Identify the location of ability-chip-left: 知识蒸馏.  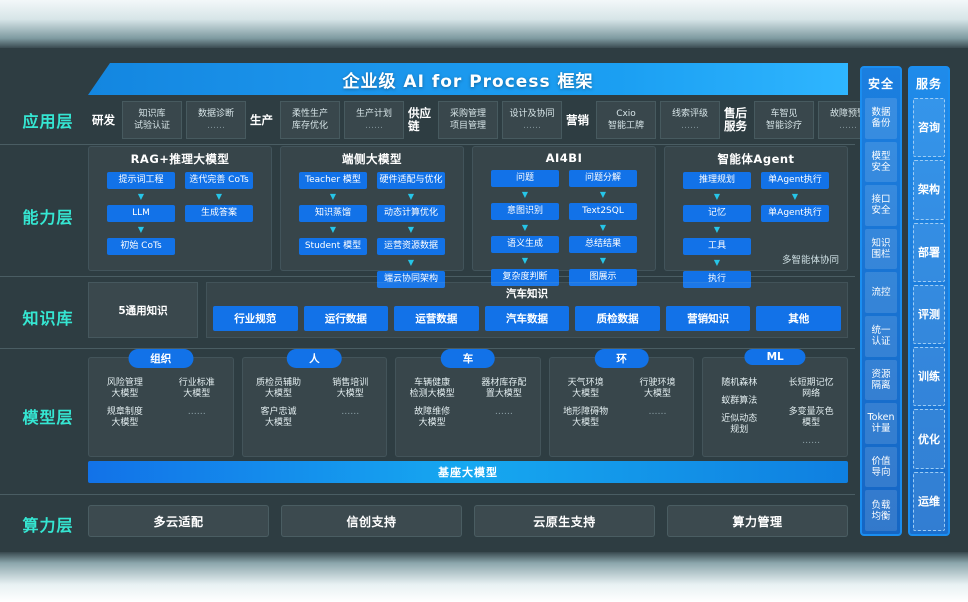
(333, 213).